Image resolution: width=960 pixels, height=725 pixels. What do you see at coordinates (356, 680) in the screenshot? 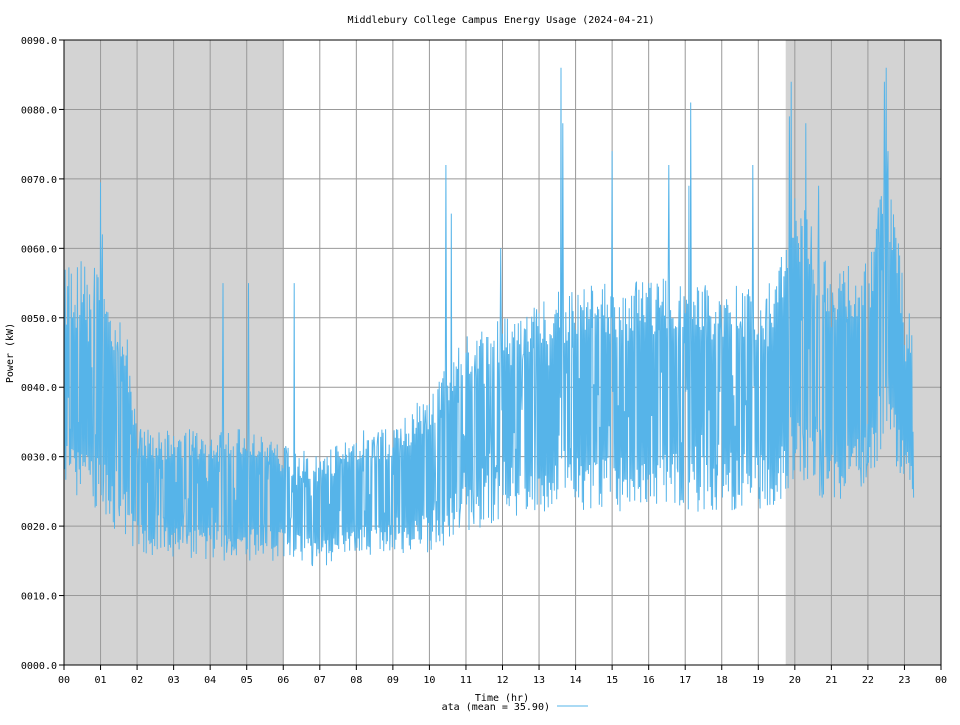
I see `x-tick-label: 08` at bounding box center [356, 680].